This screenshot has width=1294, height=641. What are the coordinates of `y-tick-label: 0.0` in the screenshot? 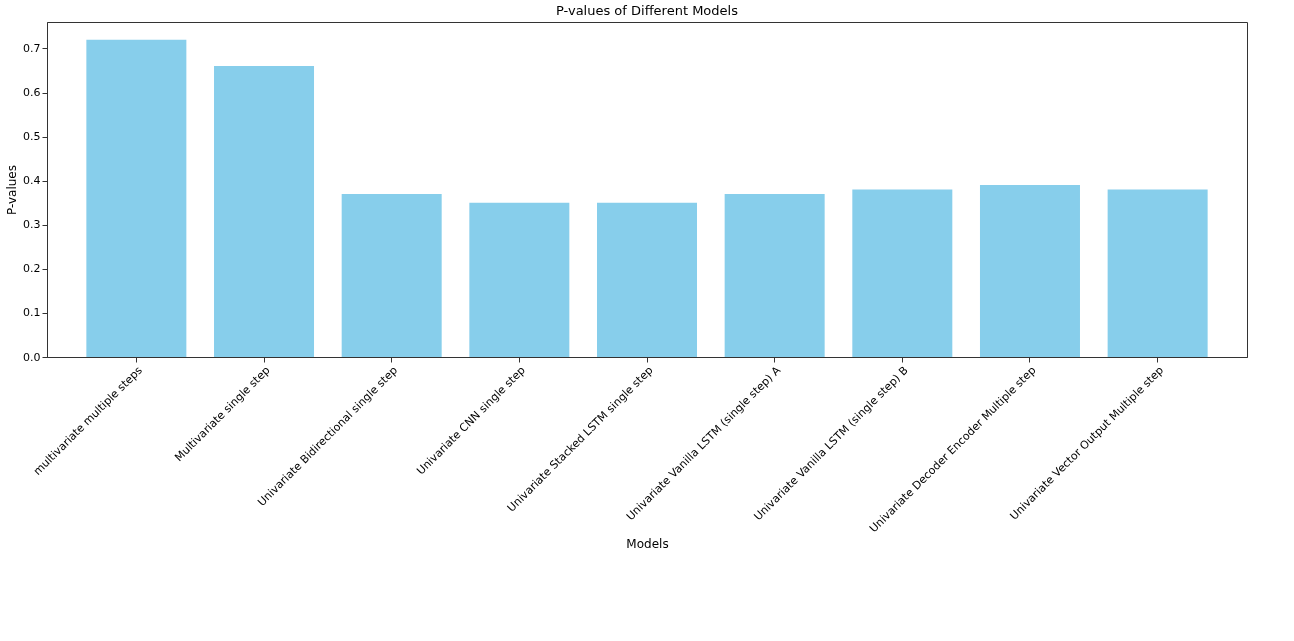 It's located at (32, 357).